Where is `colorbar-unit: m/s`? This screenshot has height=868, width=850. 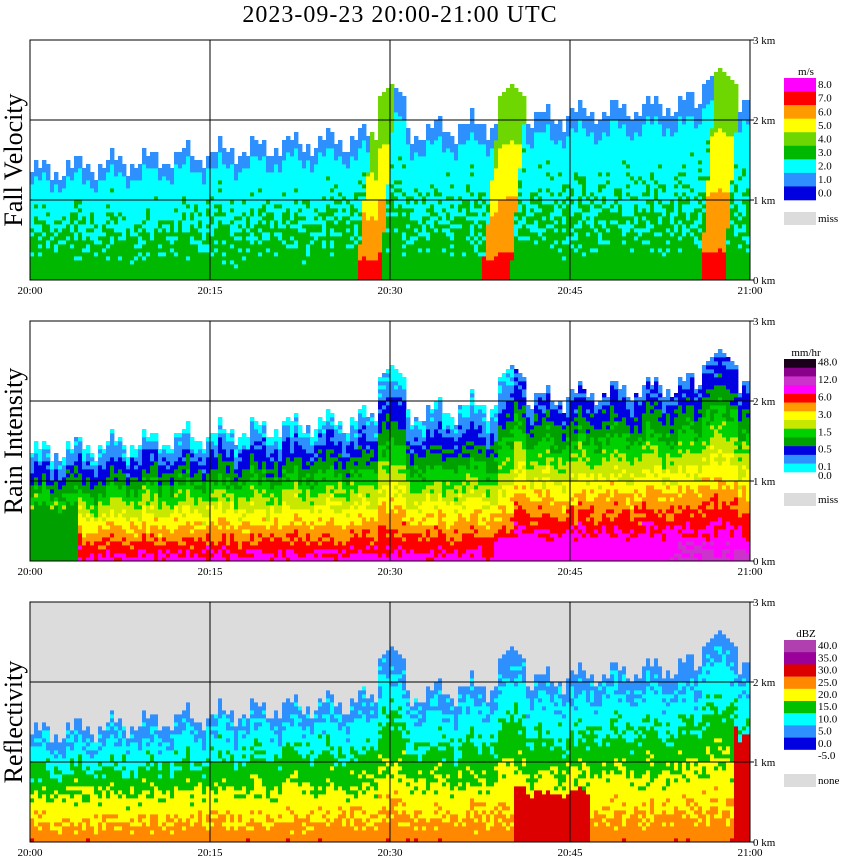
colorbar-unit: m/s is located at coordinates (806, 72).